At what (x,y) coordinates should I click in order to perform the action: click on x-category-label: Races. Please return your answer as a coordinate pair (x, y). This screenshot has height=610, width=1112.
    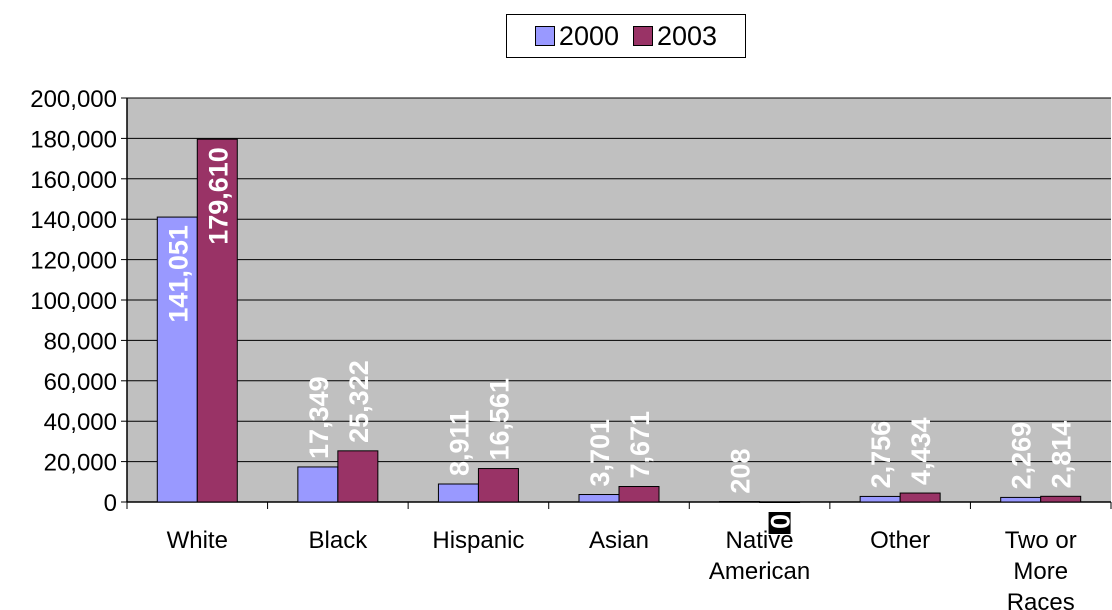
    Looking at the image, I should click on (1041, 599).